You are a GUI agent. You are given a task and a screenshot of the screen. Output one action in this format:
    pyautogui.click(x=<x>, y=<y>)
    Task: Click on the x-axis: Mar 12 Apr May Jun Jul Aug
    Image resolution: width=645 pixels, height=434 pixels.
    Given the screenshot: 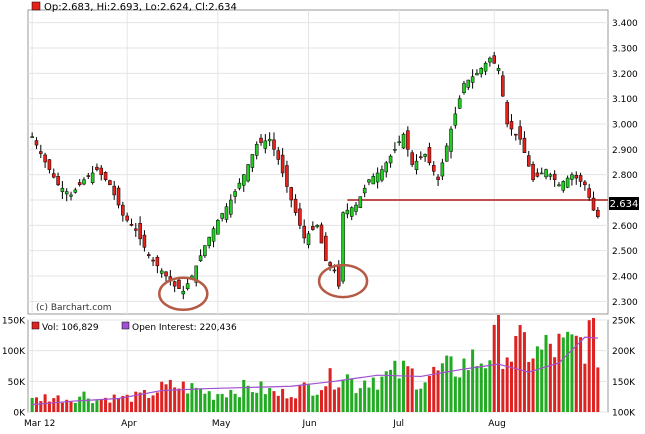 What is the action you would take?
    pyautogui.click(x=265, y=424)
    